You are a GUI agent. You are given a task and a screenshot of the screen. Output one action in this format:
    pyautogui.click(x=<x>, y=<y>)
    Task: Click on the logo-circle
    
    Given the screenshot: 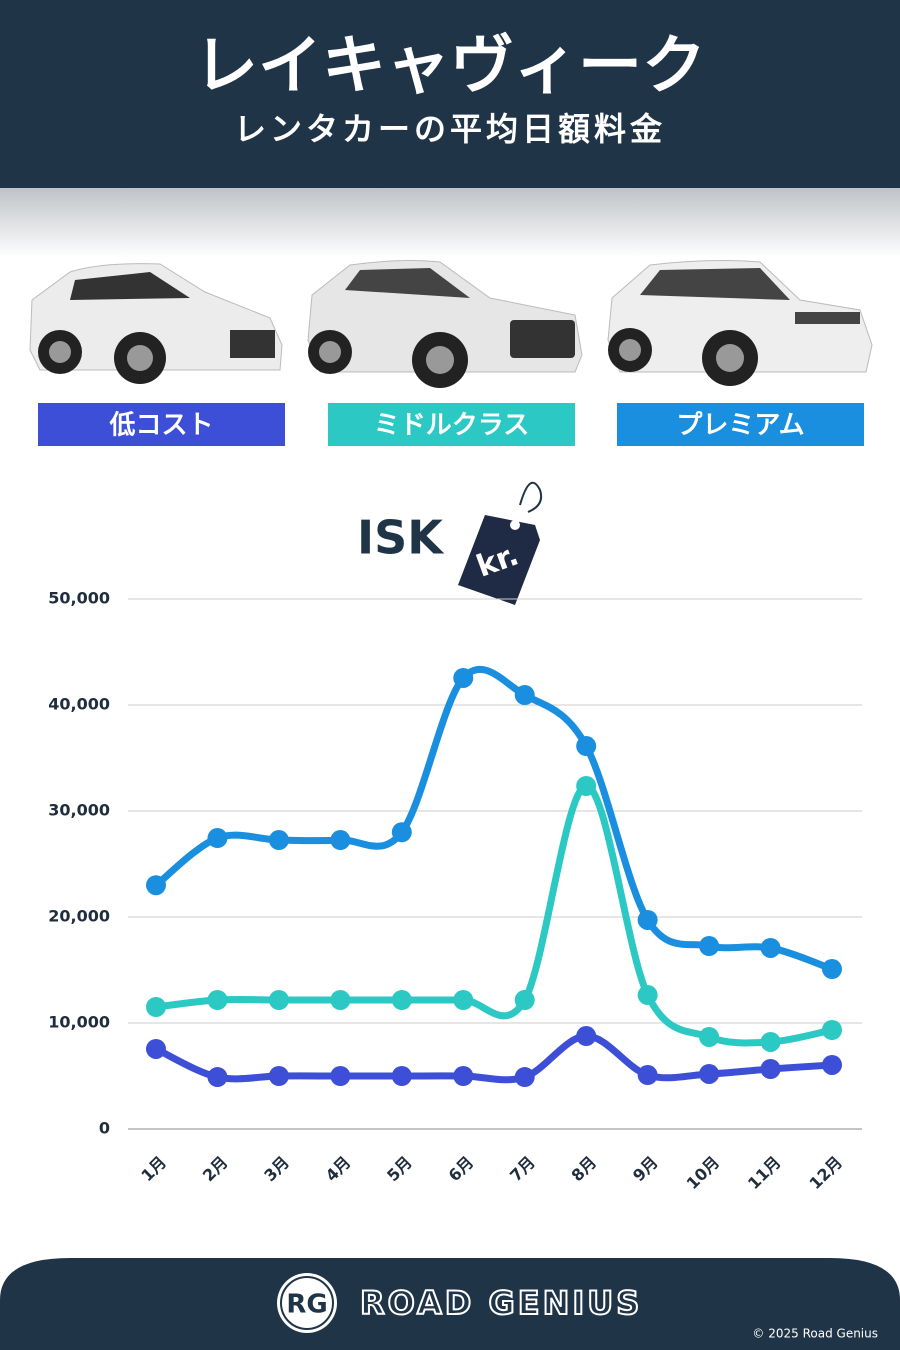 What is the action you would take?
    pyautogui.click(x=307, y=1303)
    